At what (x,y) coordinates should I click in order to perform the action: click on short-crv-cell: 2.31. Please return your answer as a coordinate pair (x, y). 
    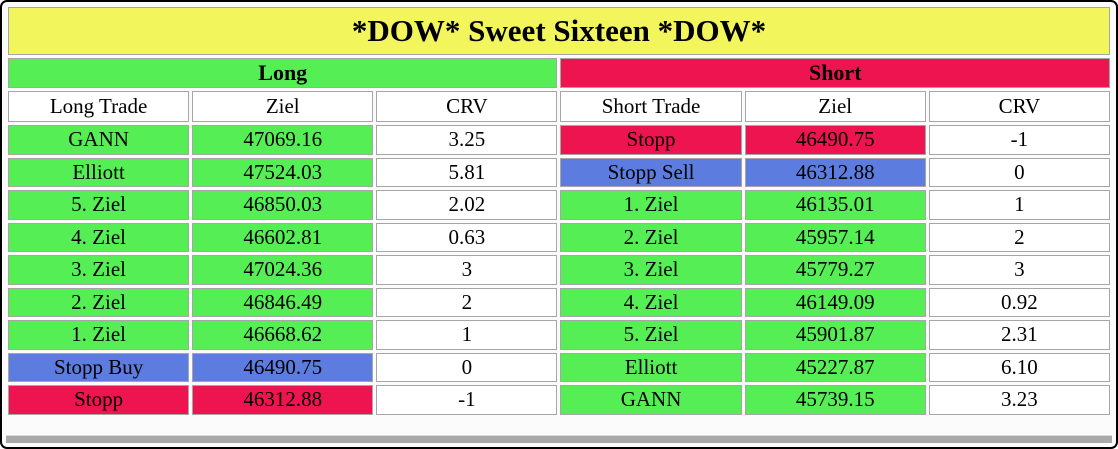
    Looking at the image, I should click on (1019, 335).